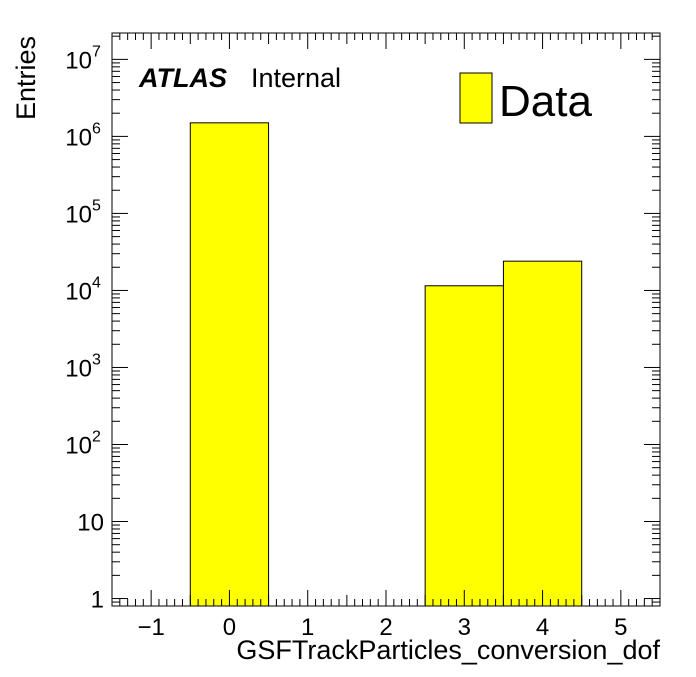  I want to click on legend-swatch, so click(476, 98).